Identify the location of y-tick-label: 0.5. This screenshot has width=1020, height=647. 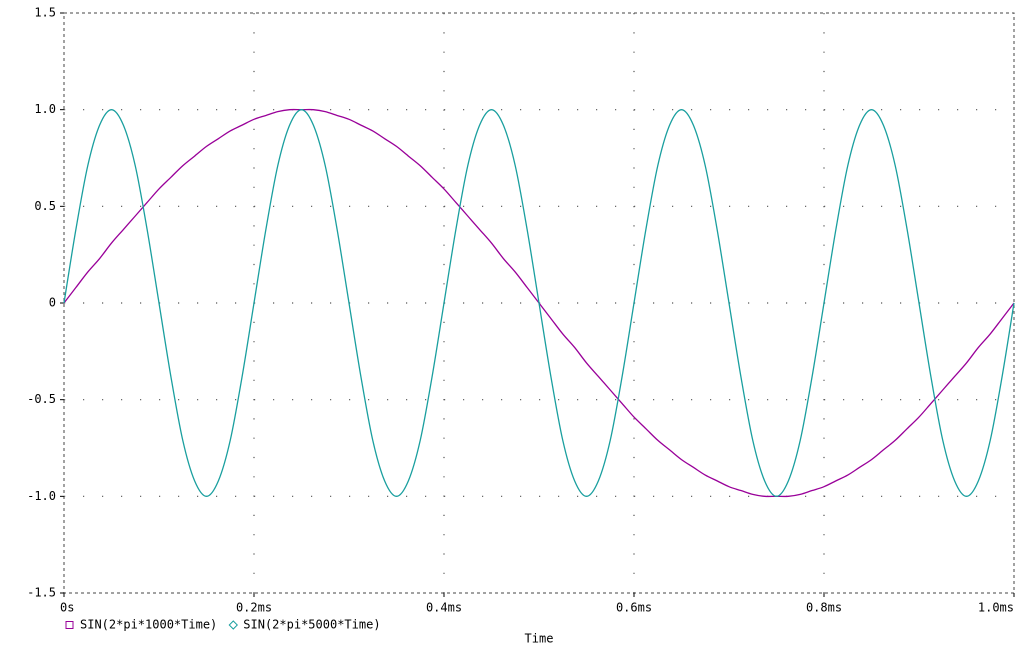
(45, 206).